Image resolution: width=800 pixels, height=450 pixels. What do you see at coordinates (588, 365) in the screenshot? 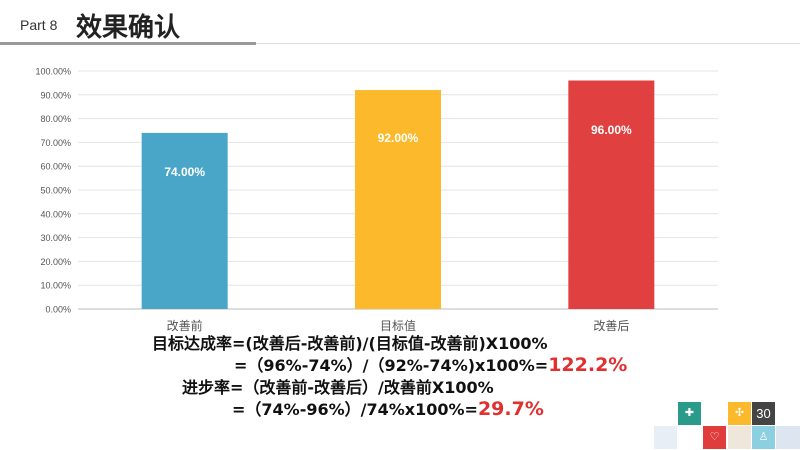
I see `result-value: 122.2%` at bounding box center [588, 365].